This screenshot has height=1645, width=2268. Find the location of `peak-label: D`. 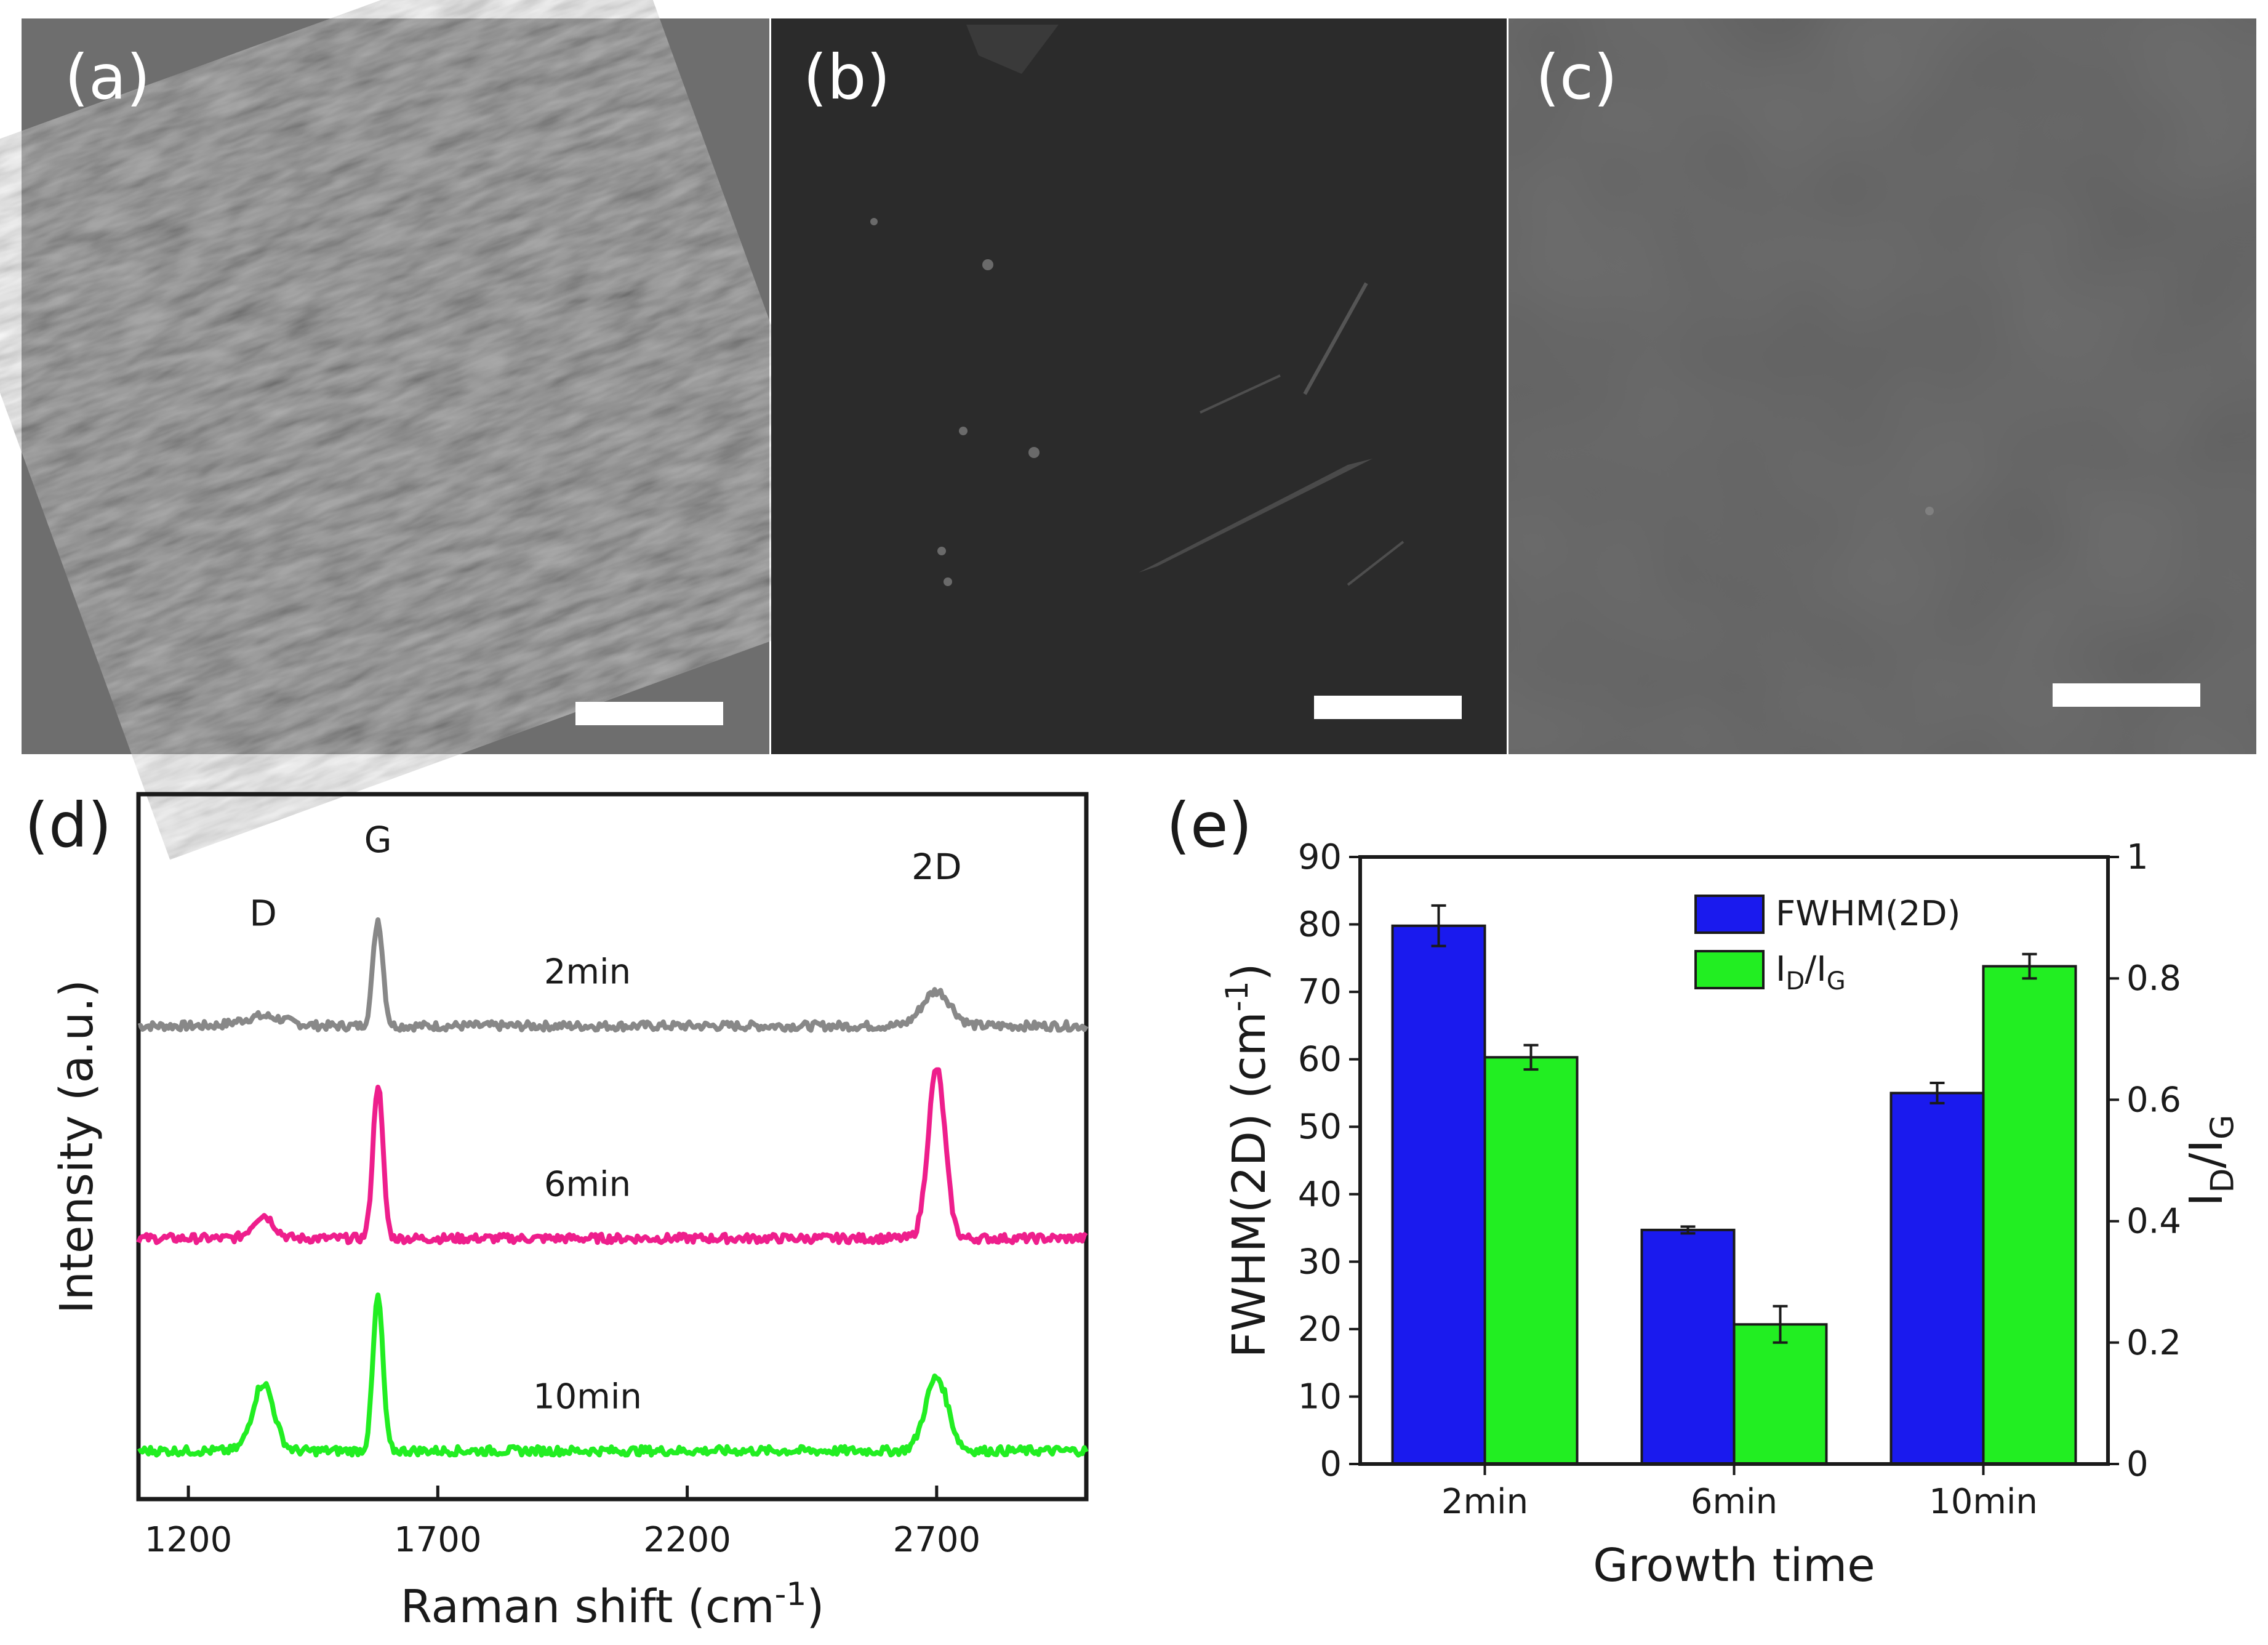

peak-label: D is located at coordinates (263, 913).